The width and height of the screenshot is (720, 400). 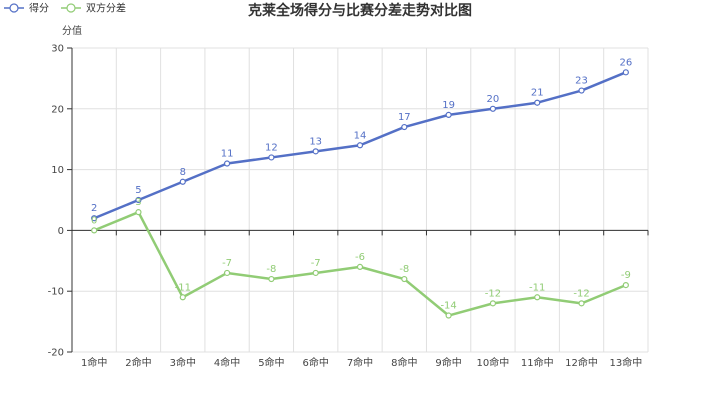 What do you see at coordinates (227, 154) in the screenshot?
I see `data-label: 11` at bounding box center [227, 154].